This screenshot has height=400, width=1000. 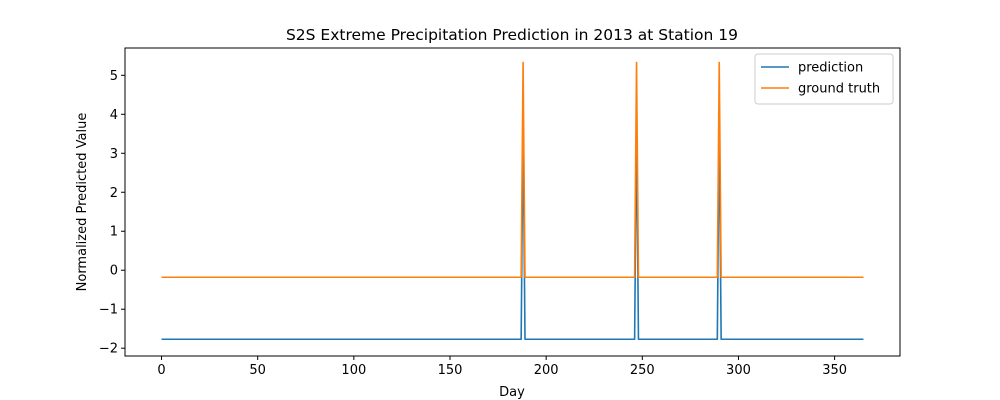 What do you see at coordinates (834, 370) in the screenshot?
I see `x-tick-label: 350` at bounding box center [834, 370].